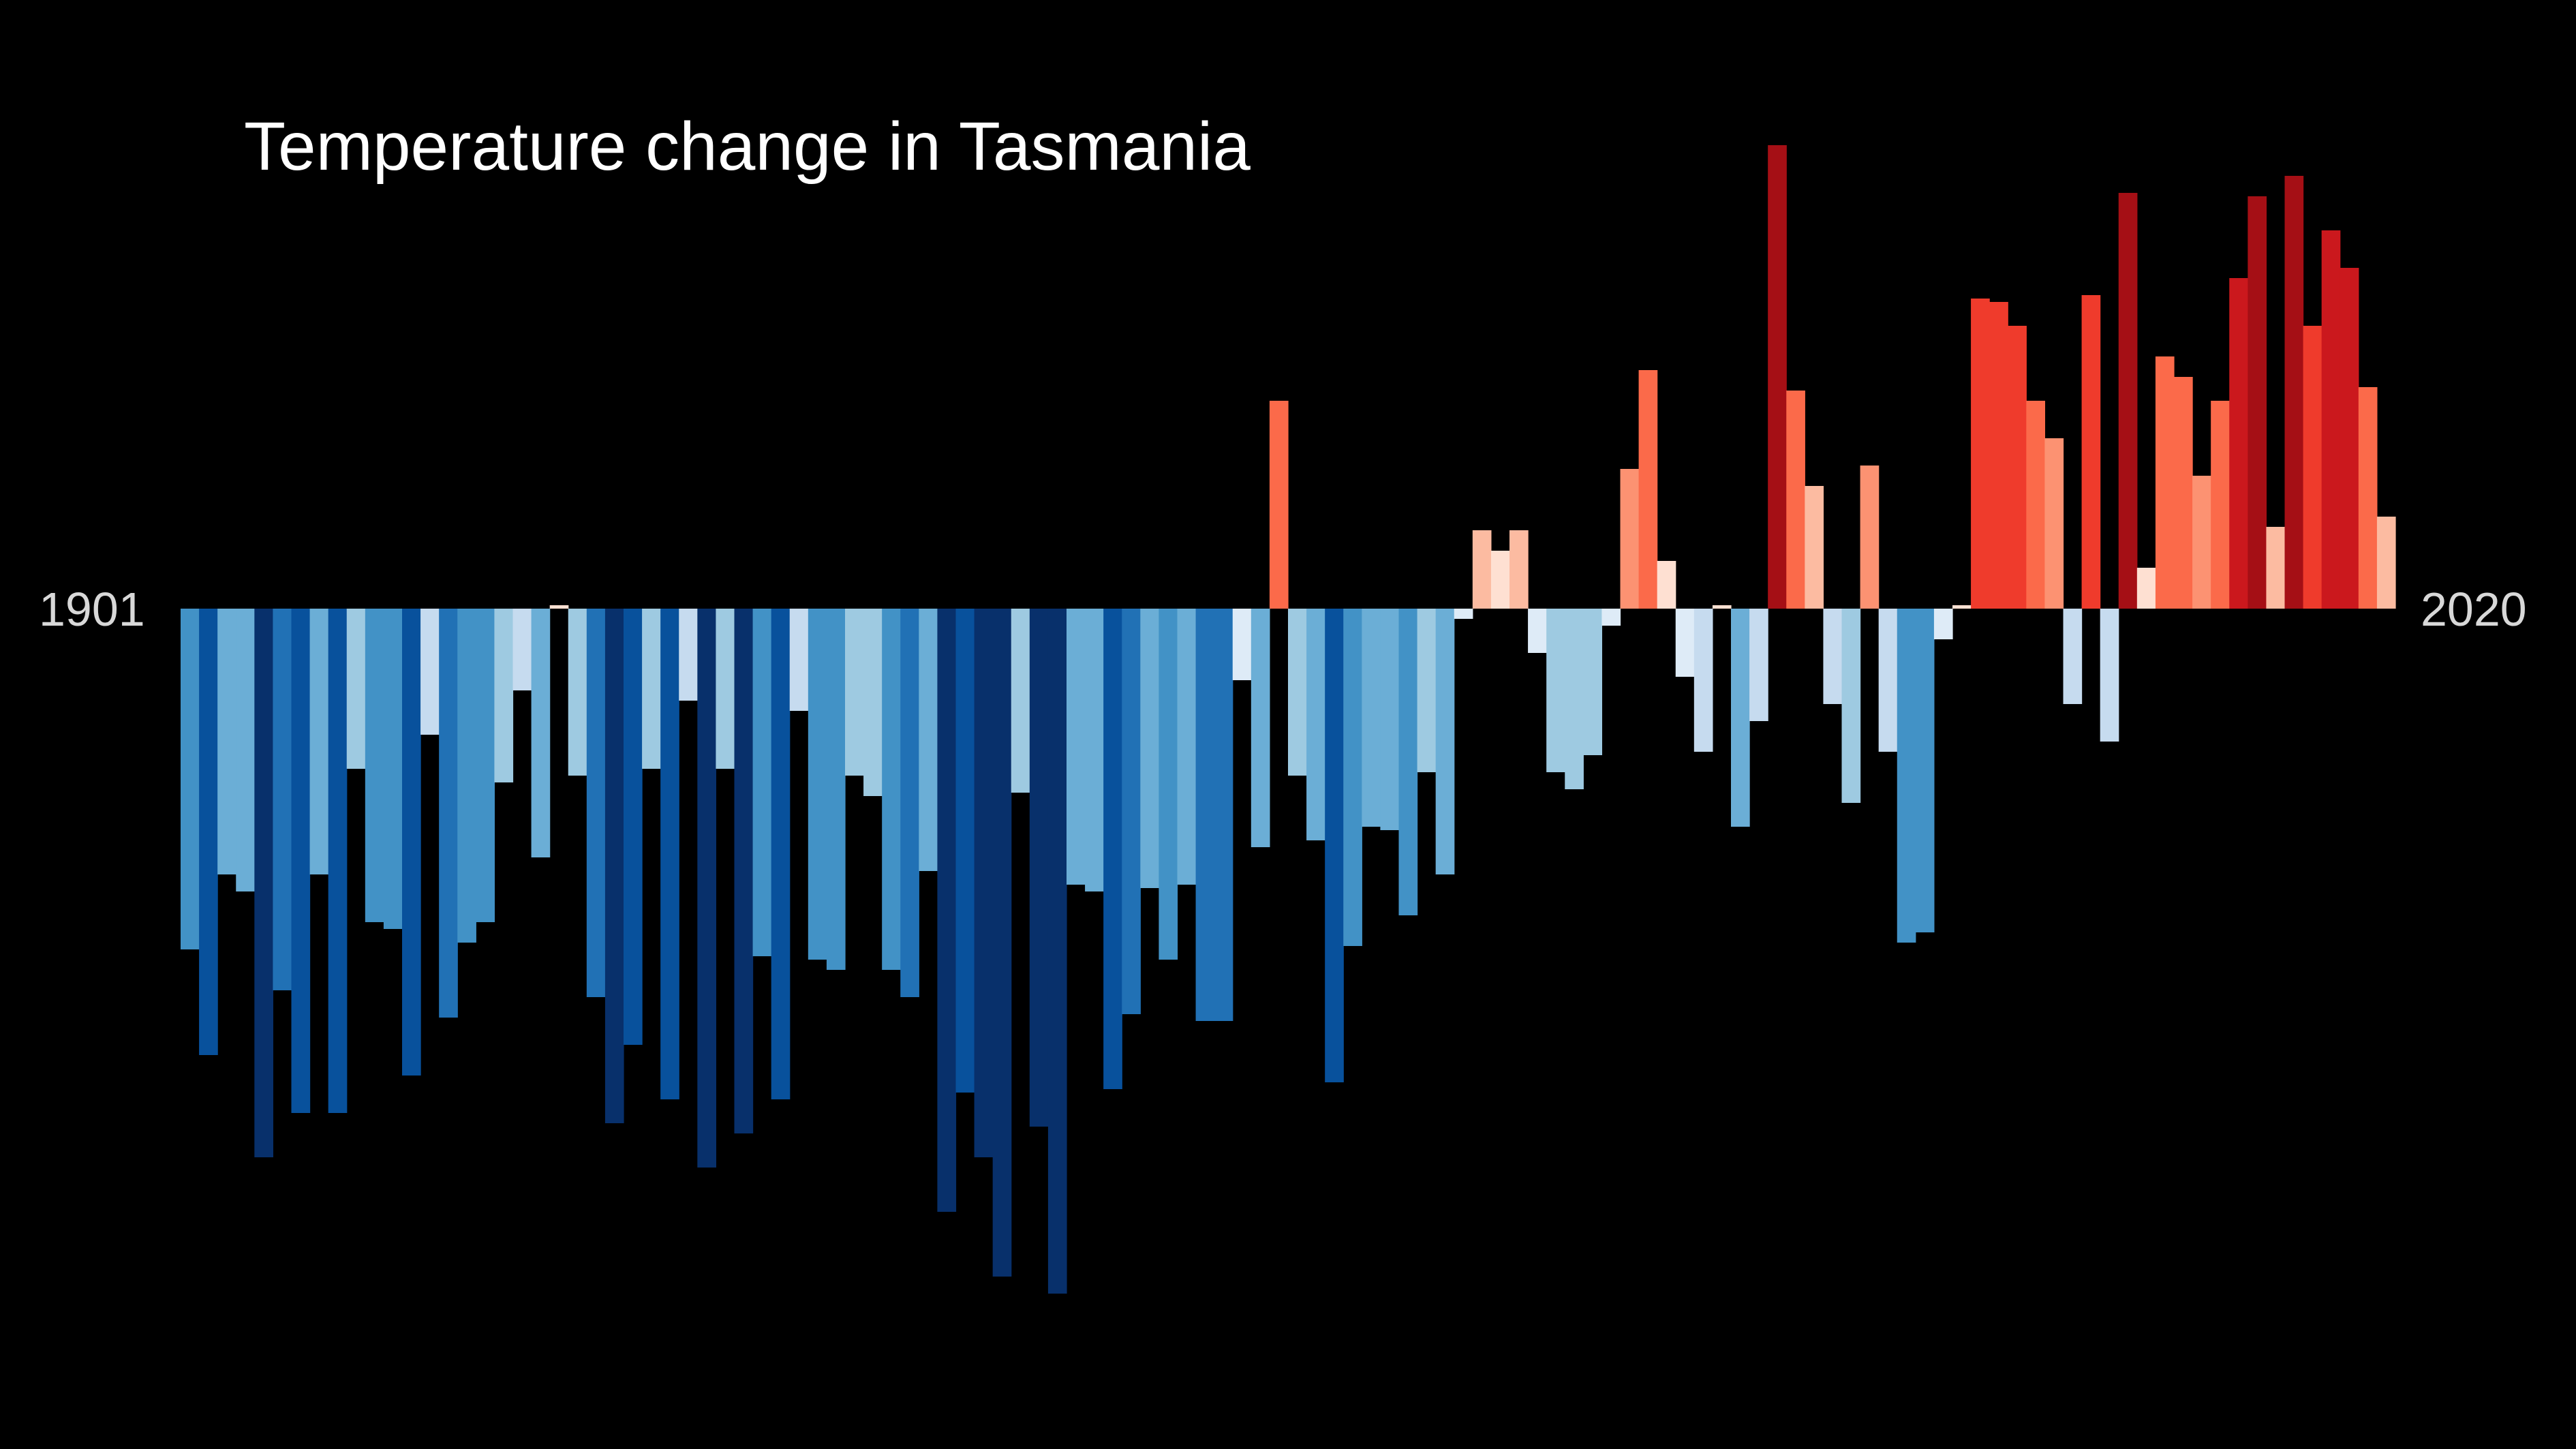 This screenshot has width=2576, height=1449. I want to click on bar-1909, so click(338, 861).